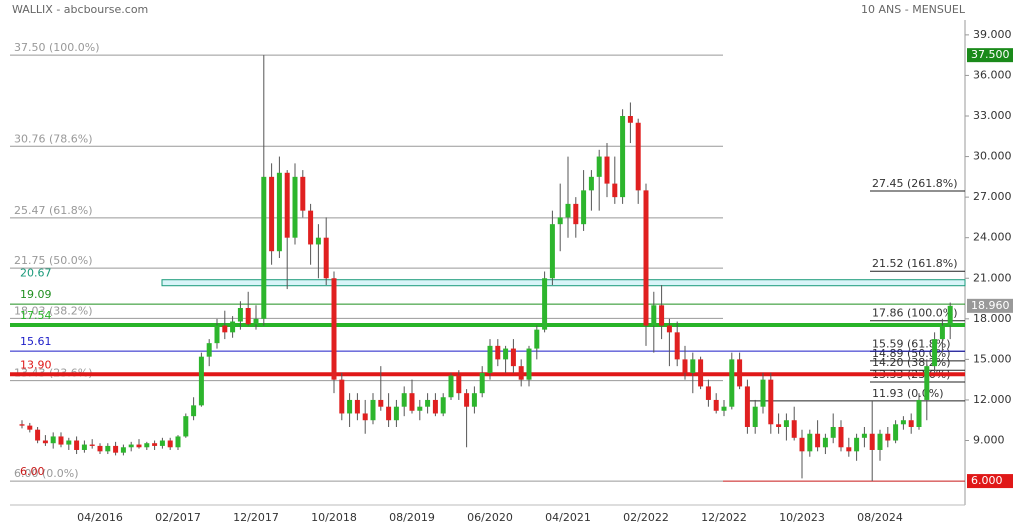 This screenshot has width=1014, height=528. I want to click on fib-label: 21.52 (161.8%), so click(915, 263).